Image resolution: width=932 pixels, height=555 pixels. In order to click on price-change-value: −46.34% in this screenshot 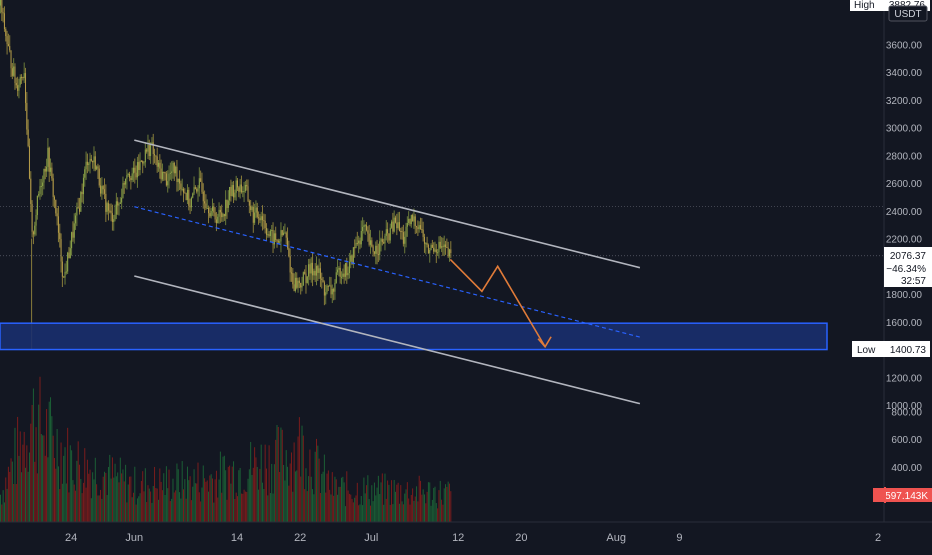, I will do `click(906, 269)`.